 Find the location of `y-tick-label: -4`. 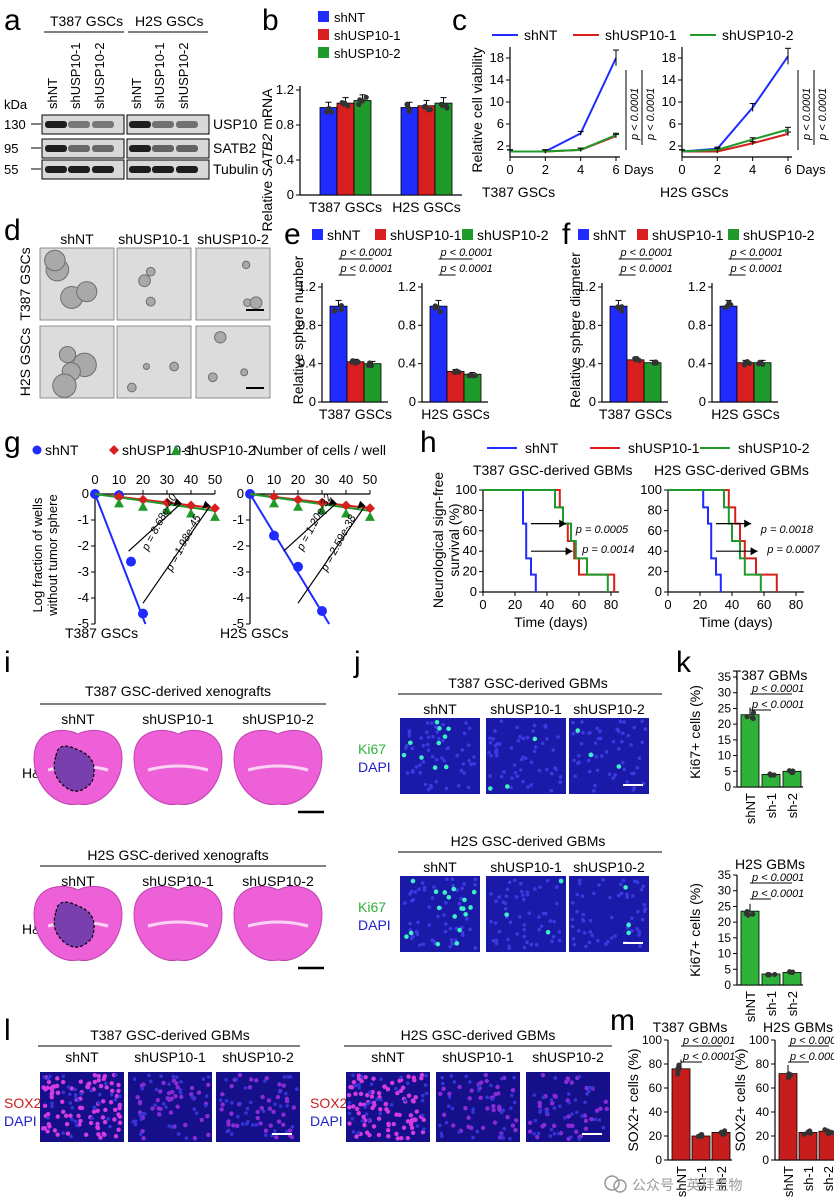

y-tick-label: -4 is located at coordinates (238, 597).